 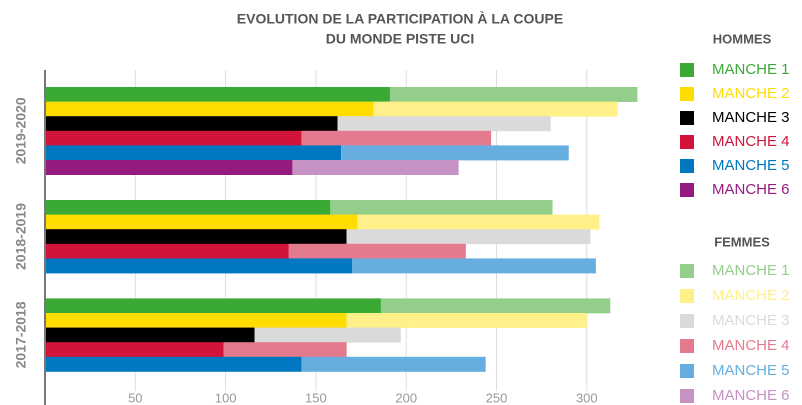 I want to click on y-tick-label: 2018-2019, so click(x=21, y=236).